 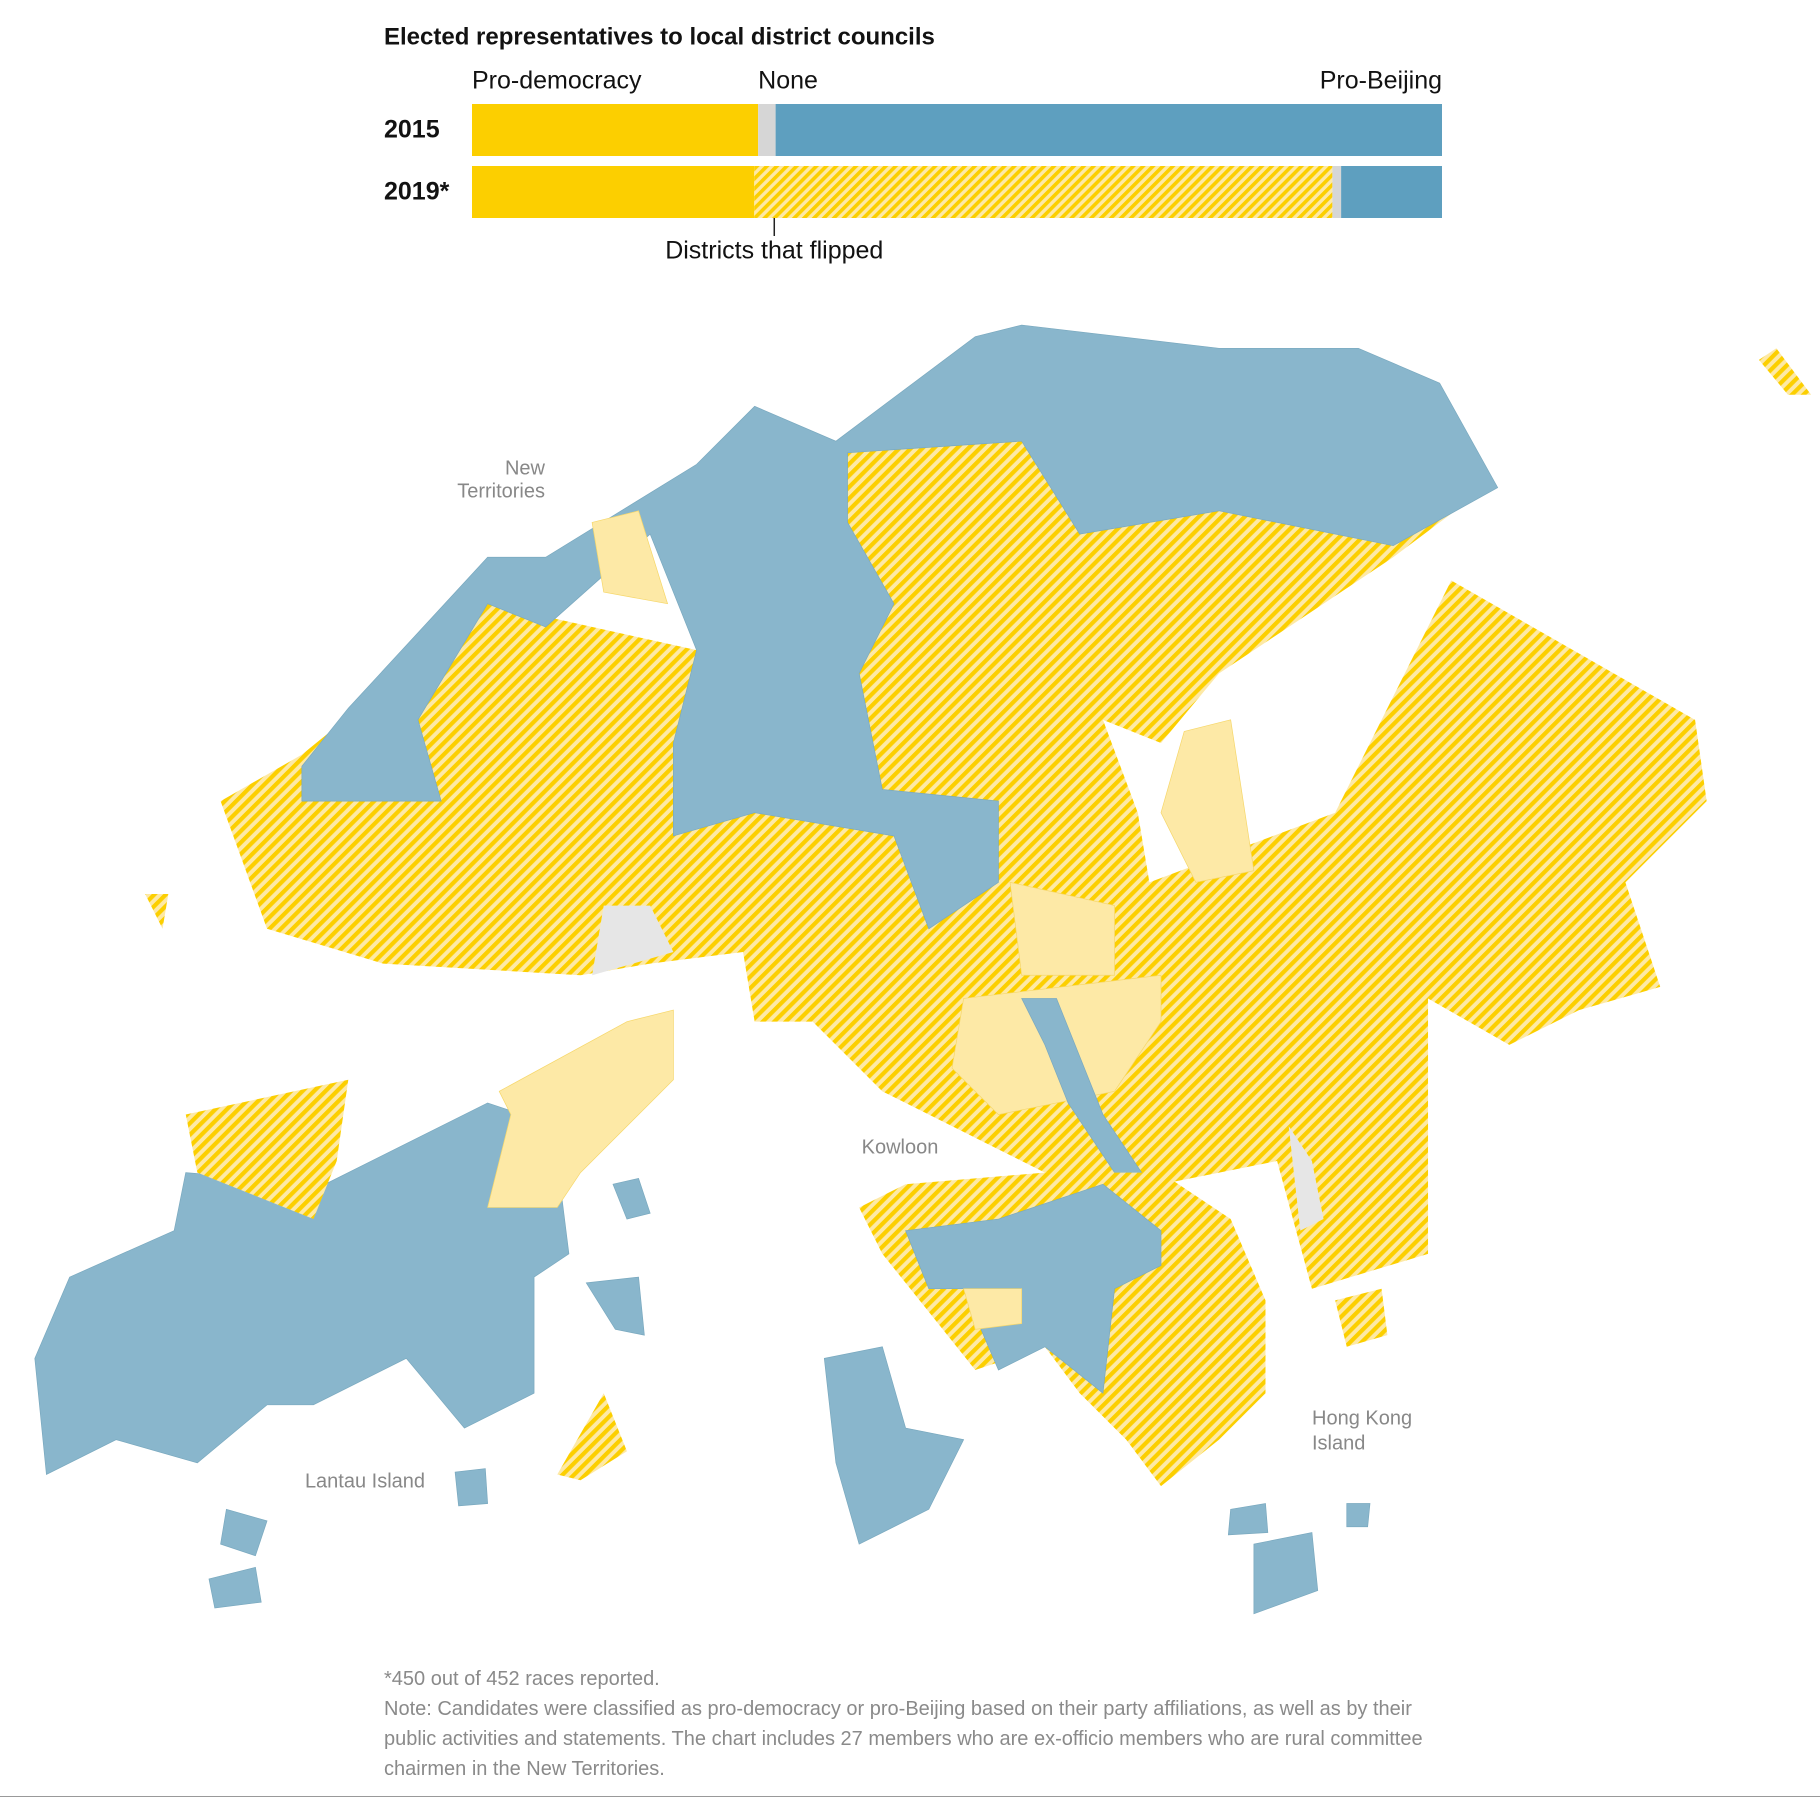 What do you see at coordinates (1381, 81) in the screenshot?
I see `legend-label: Pro-Beijing` at bounding box center [1381, 81].